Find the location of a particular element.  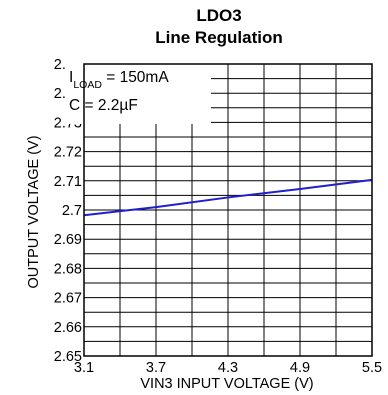

x-tick-label: 4.3 is located at coordinates (228, 368).